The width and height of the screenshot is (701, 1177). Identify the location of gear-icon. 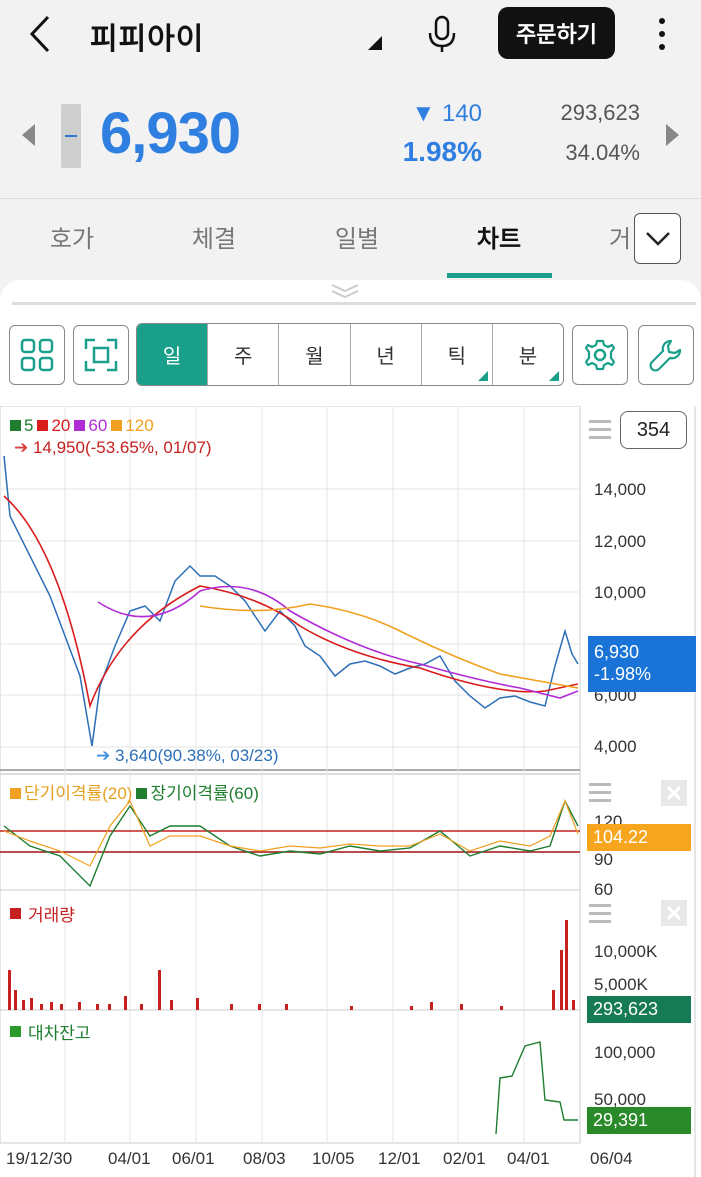
(600, 355).